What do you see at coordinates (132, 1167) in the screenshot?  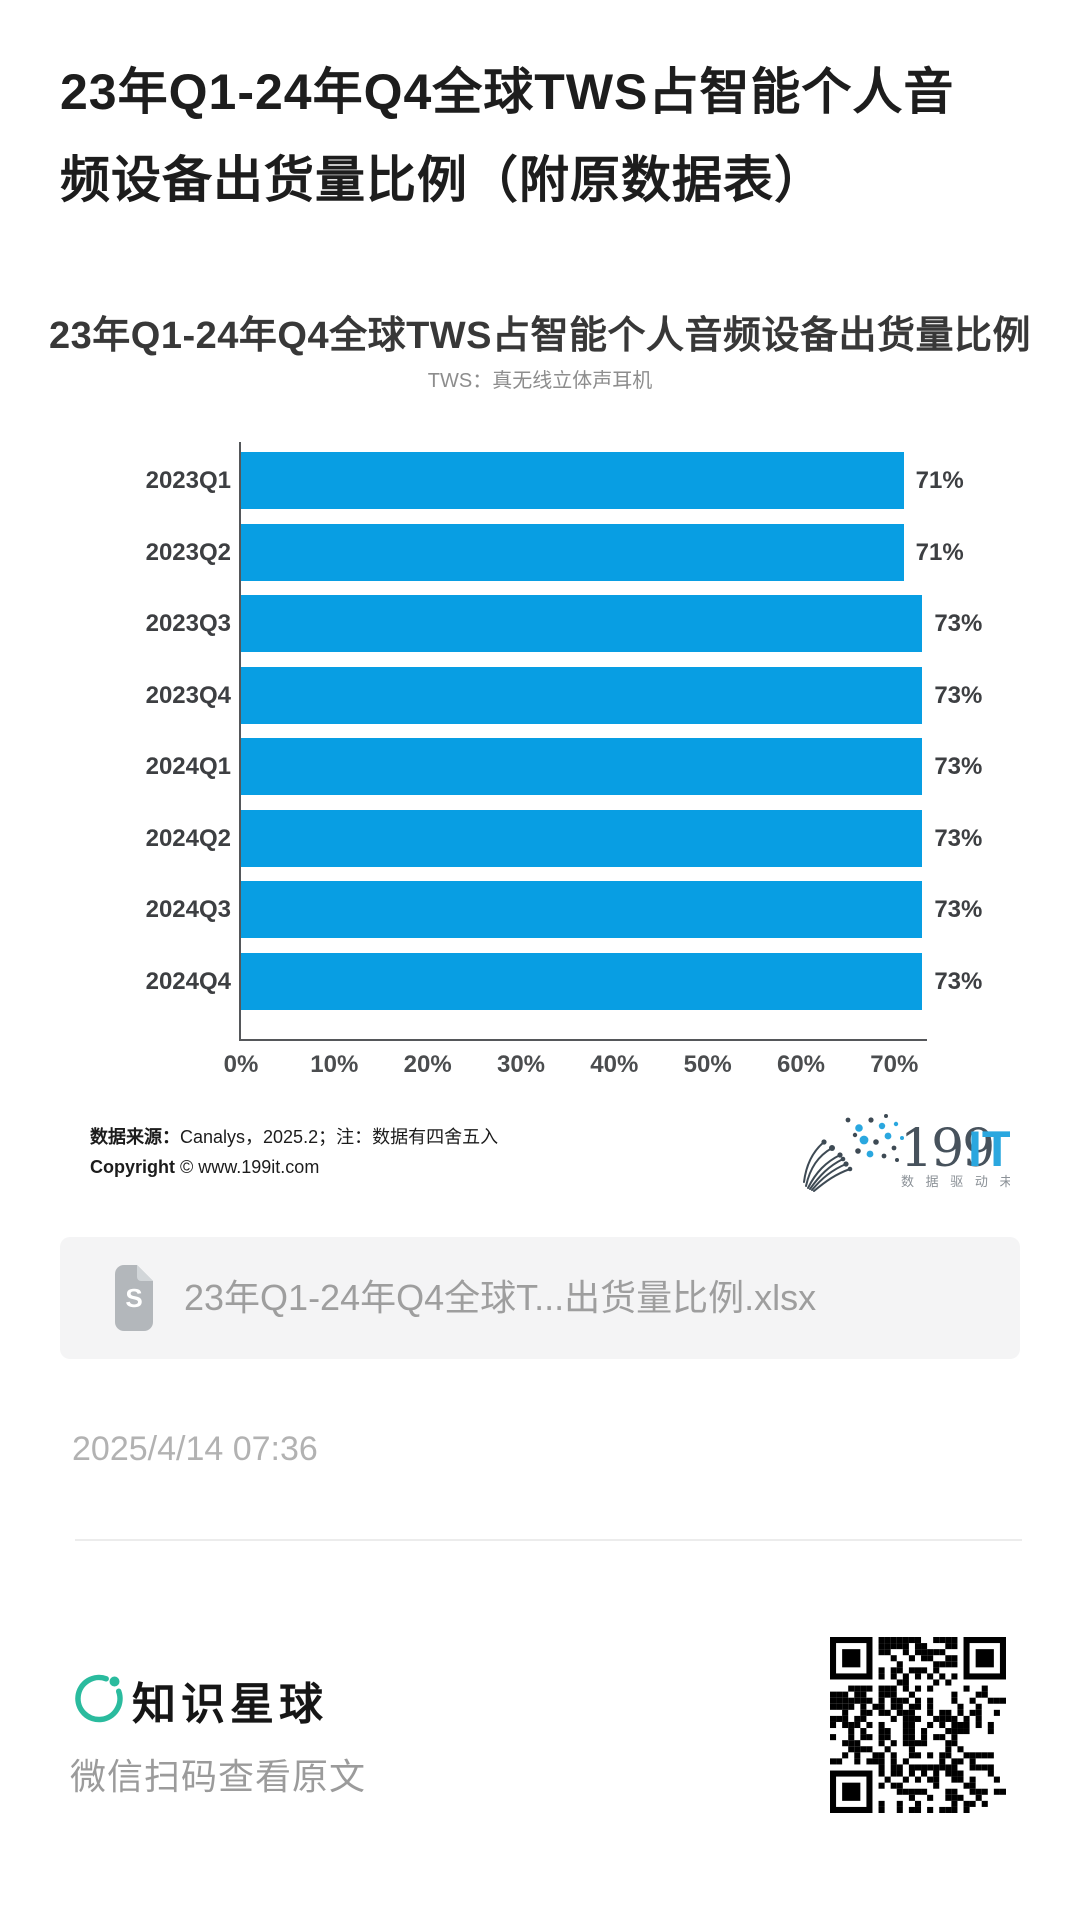 I see `copyright-label: Copyright` at bounding box center [132, 1167].